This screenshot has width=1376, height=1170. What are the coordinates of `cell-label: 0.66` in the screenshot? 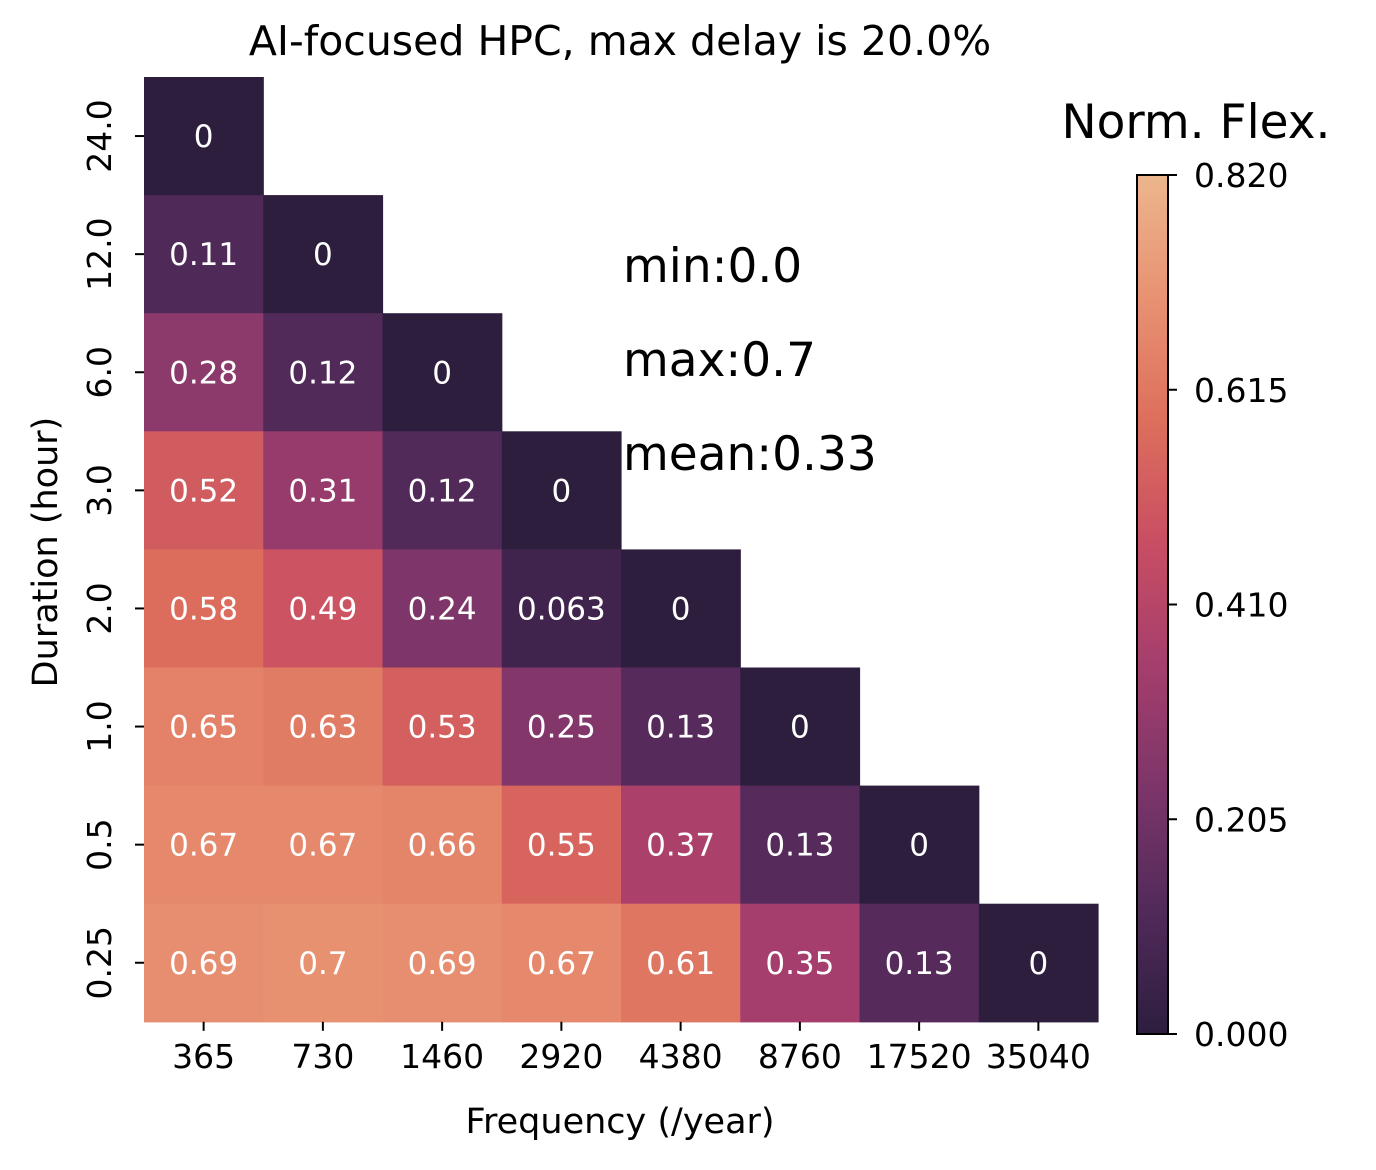 It's located at (442, 846).